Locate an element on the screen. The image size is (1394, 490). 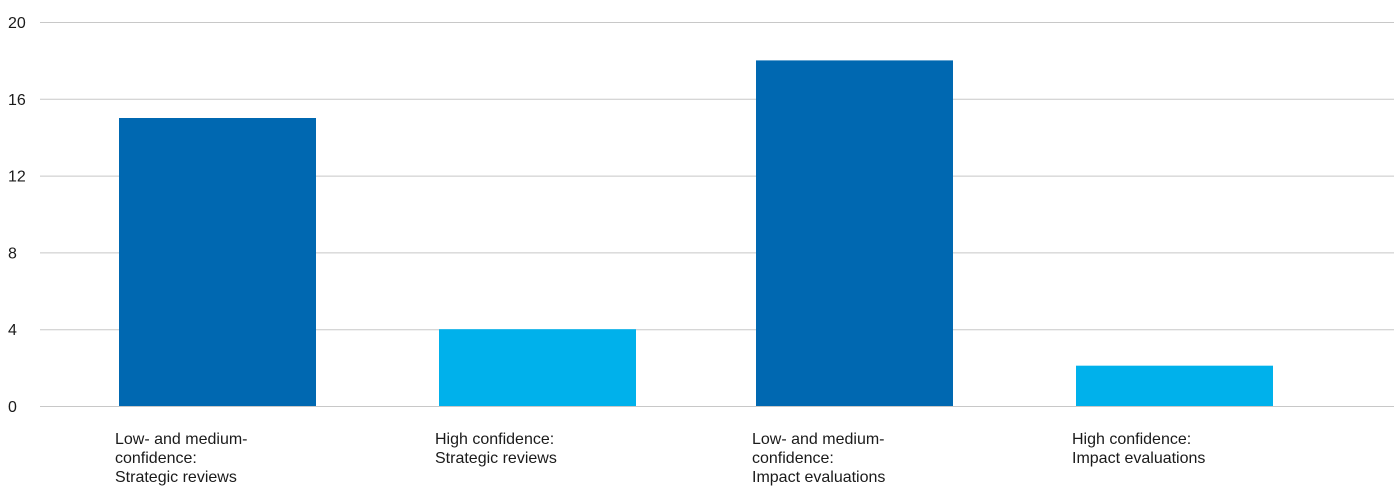
y-tick-label: 8 is located at coordinates (12, 253).